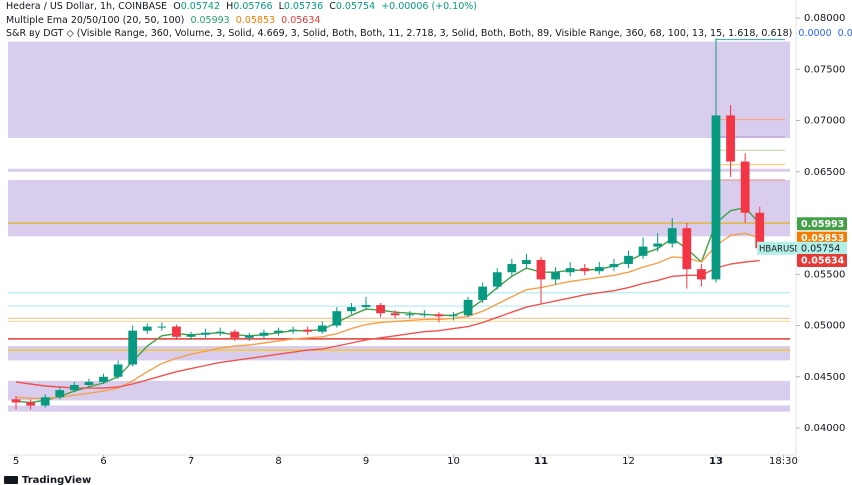 The image size is (852, 485). I want to click on ema-badge: 0.05993, so click(822, 224).